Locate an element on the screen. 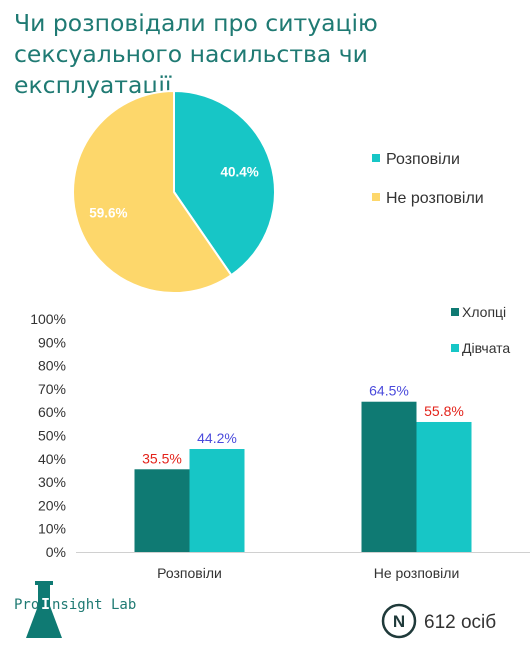 This screenshot has width=530, height=652. y-tick-label: 100% is located at coordinates (48, 319).